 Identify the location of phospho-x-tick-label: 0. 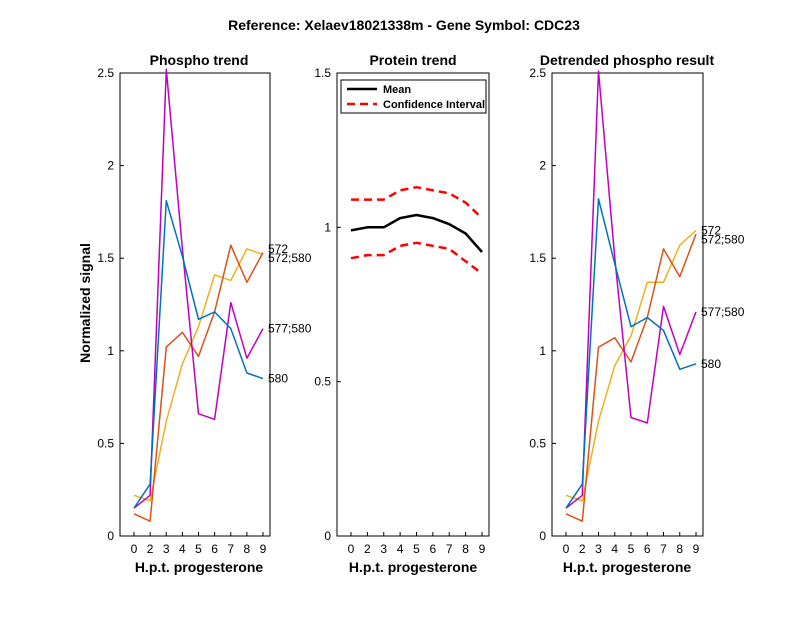
(134, 549).